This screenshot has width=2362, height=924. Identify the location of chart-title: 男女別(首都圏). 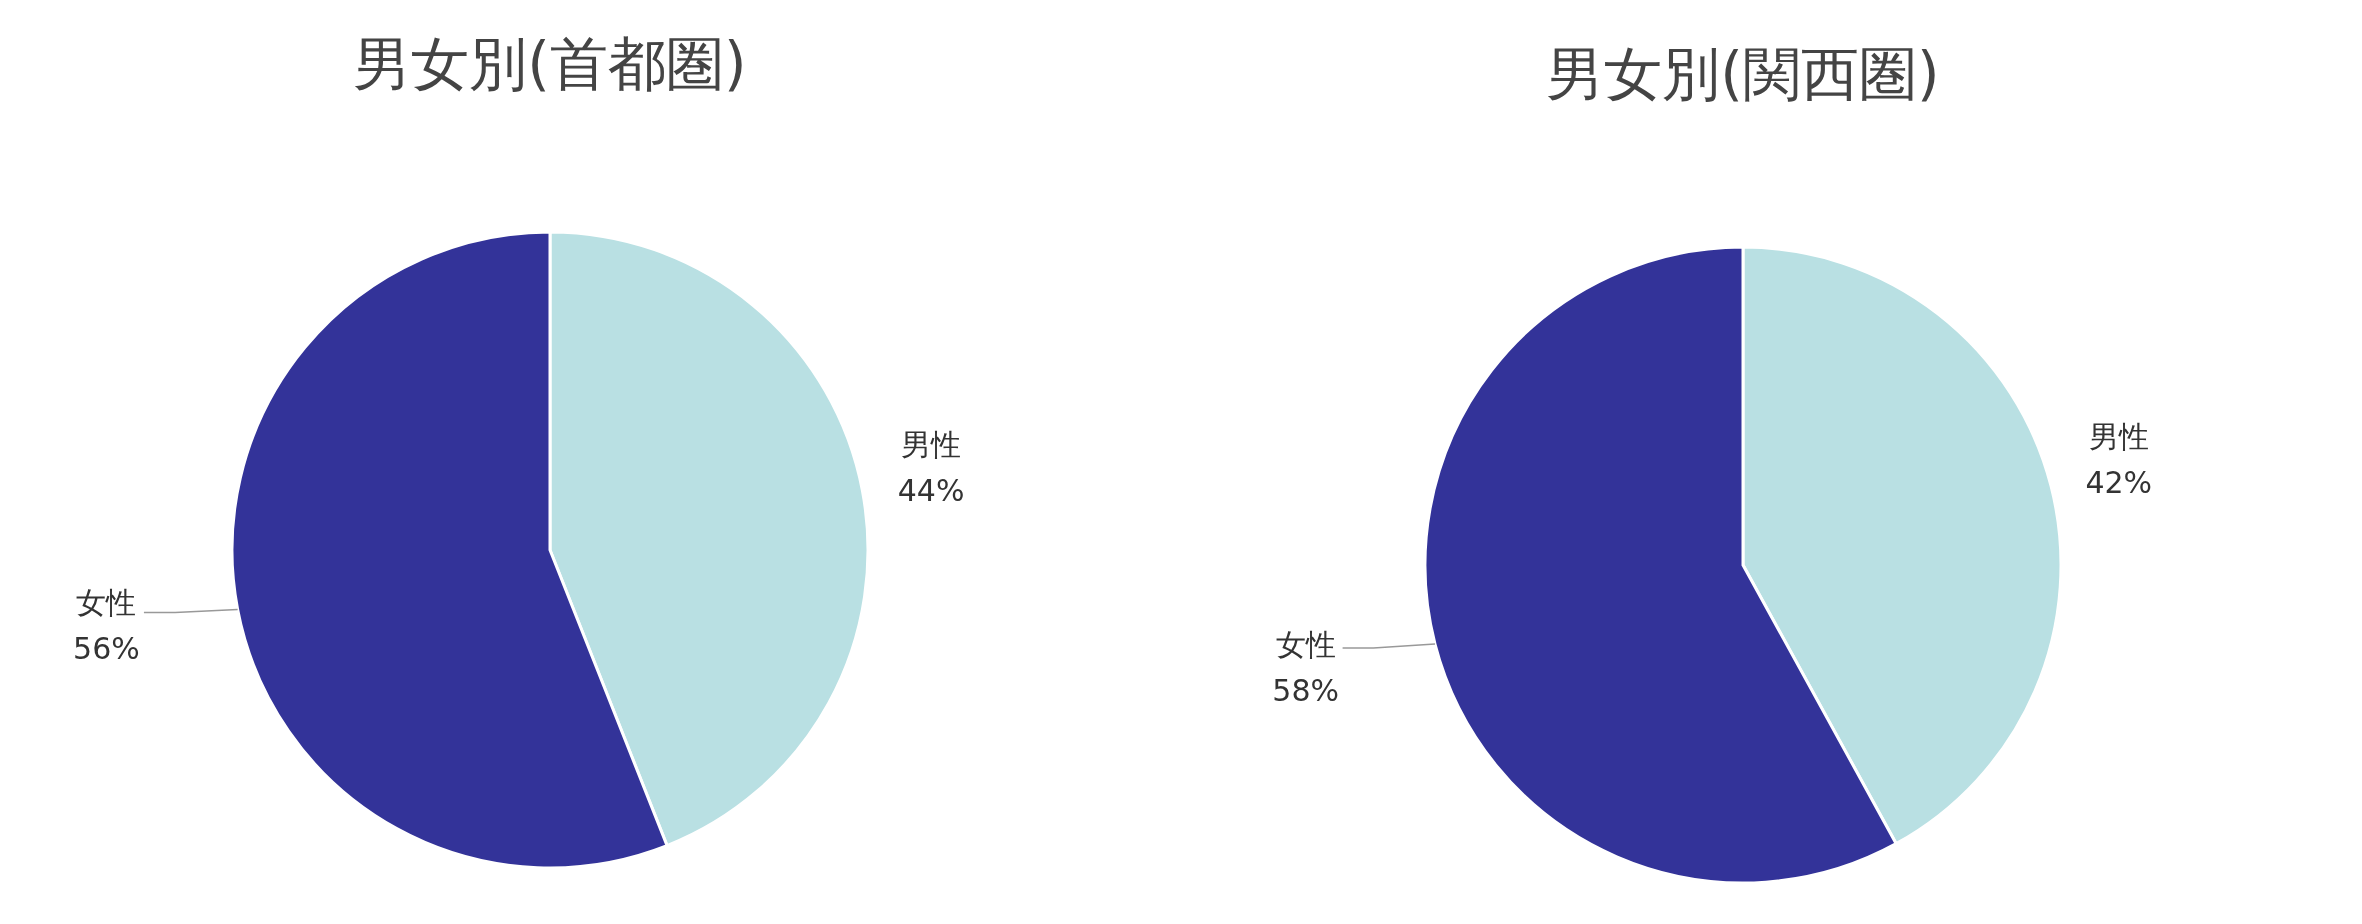
(550, 64).